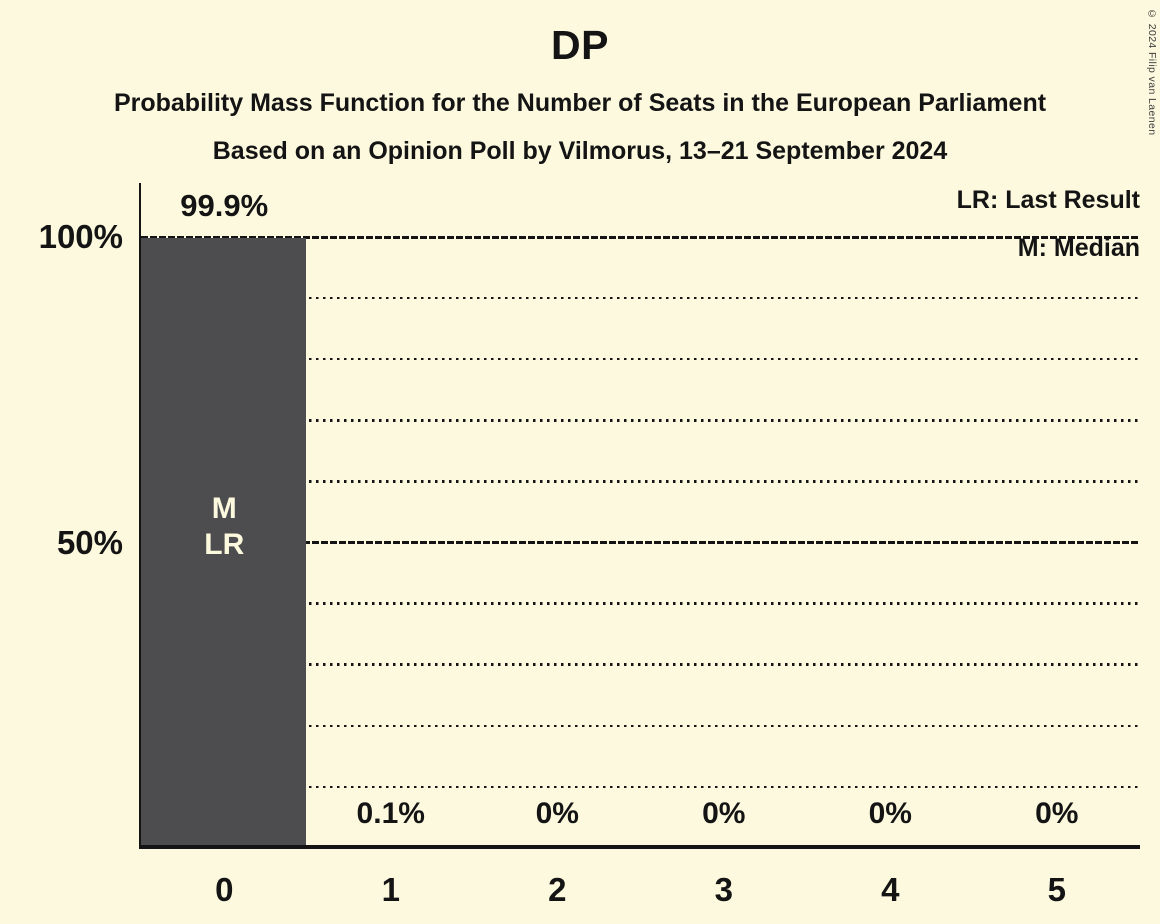 Image resolution: width=1160 pixels, height=924 pixels. I want to click on x-axis-line, so click(639, 847).